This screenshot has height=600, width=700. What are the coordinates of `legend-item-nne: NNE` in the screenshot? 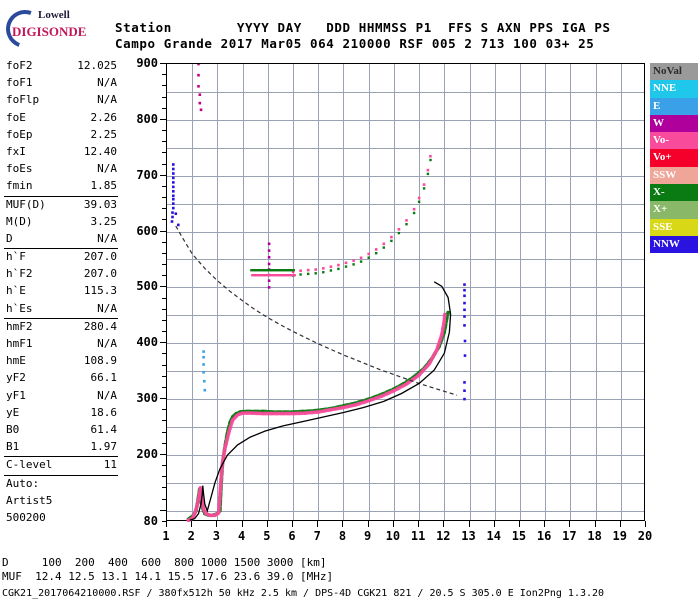 It's located at (674, 89).